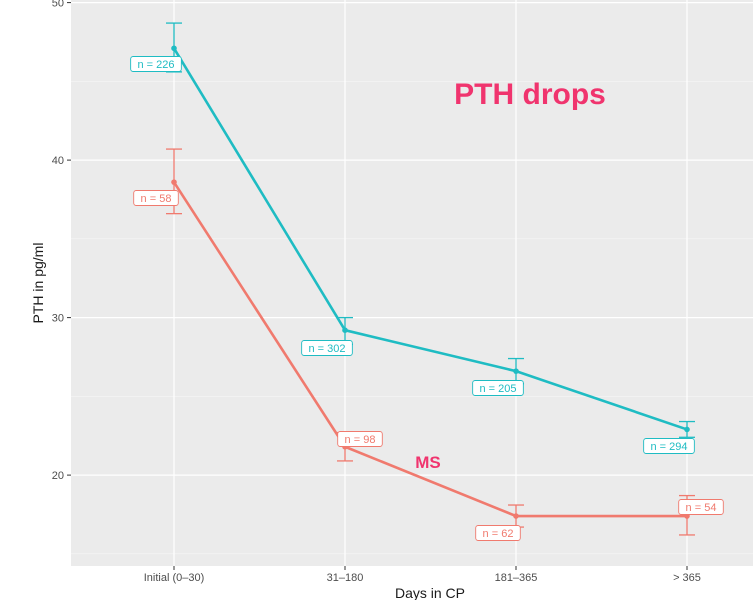 Image resolution: width=753 pixels, height=600 pixels. I want to click on y-tick-label: 50, so click(58, 5).